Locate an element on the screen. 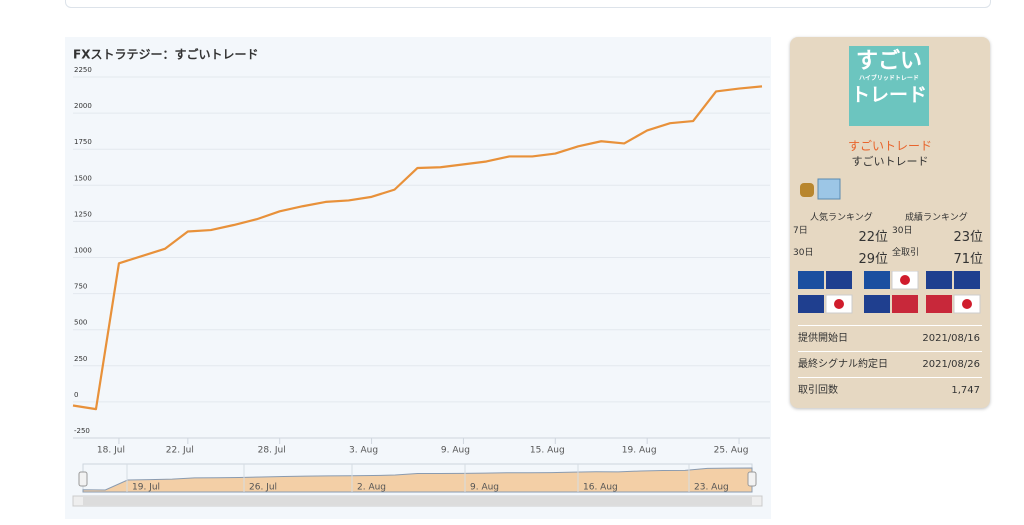 The width and height of the screenshot is (1024, 525). strategy-name: すごいトレード is located at coordinates (889, 146).